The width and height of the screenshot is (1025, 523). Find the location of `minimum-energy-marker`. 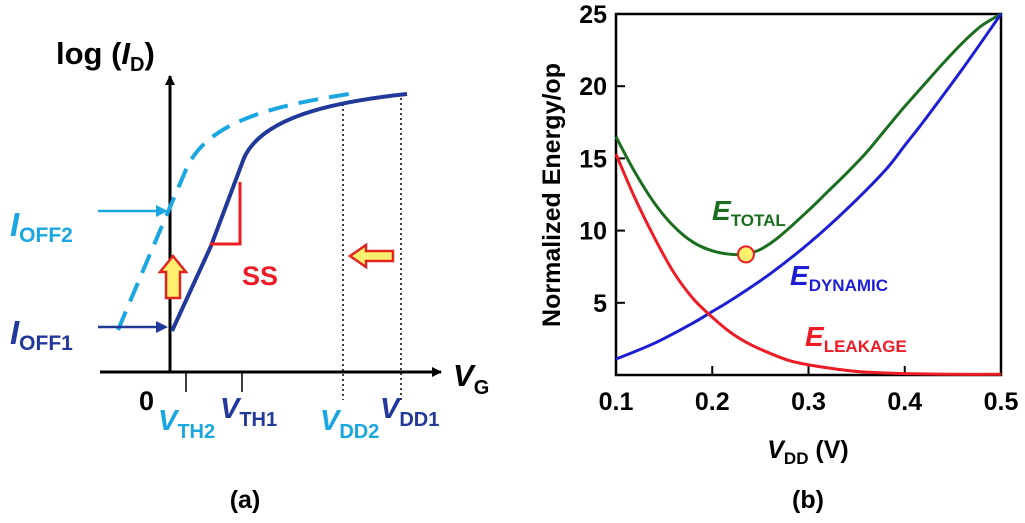

minimum-energy-marker is located at coordinates (745, 254).